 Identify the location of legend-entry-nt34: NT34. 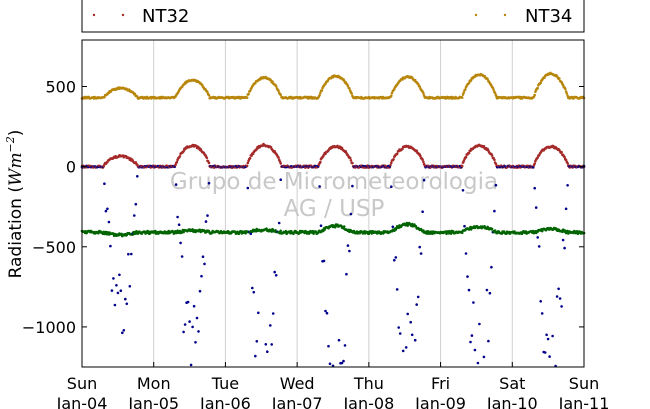
(523, 16).